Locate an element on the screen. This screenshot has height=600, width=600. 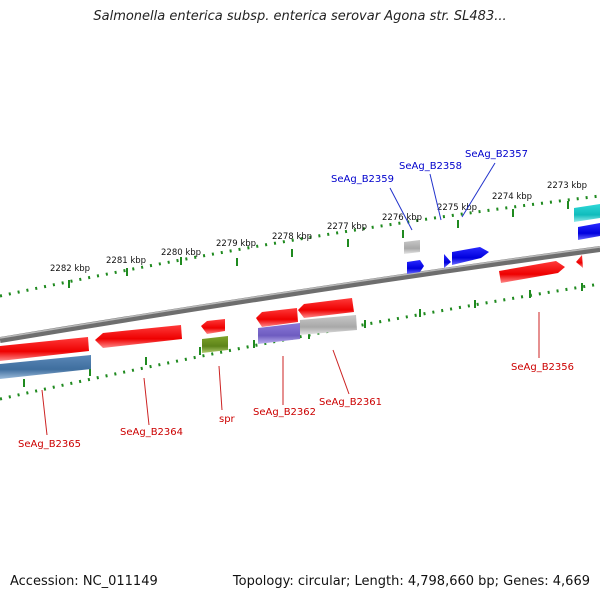
gene-label-spr: spr is located at coordinates (227, 419).